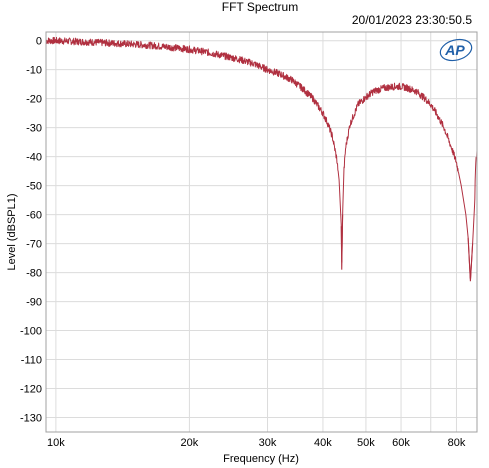 This screenshot has width=489, height=468. I want to click on y-tick-label: 0, so click(39, 42).